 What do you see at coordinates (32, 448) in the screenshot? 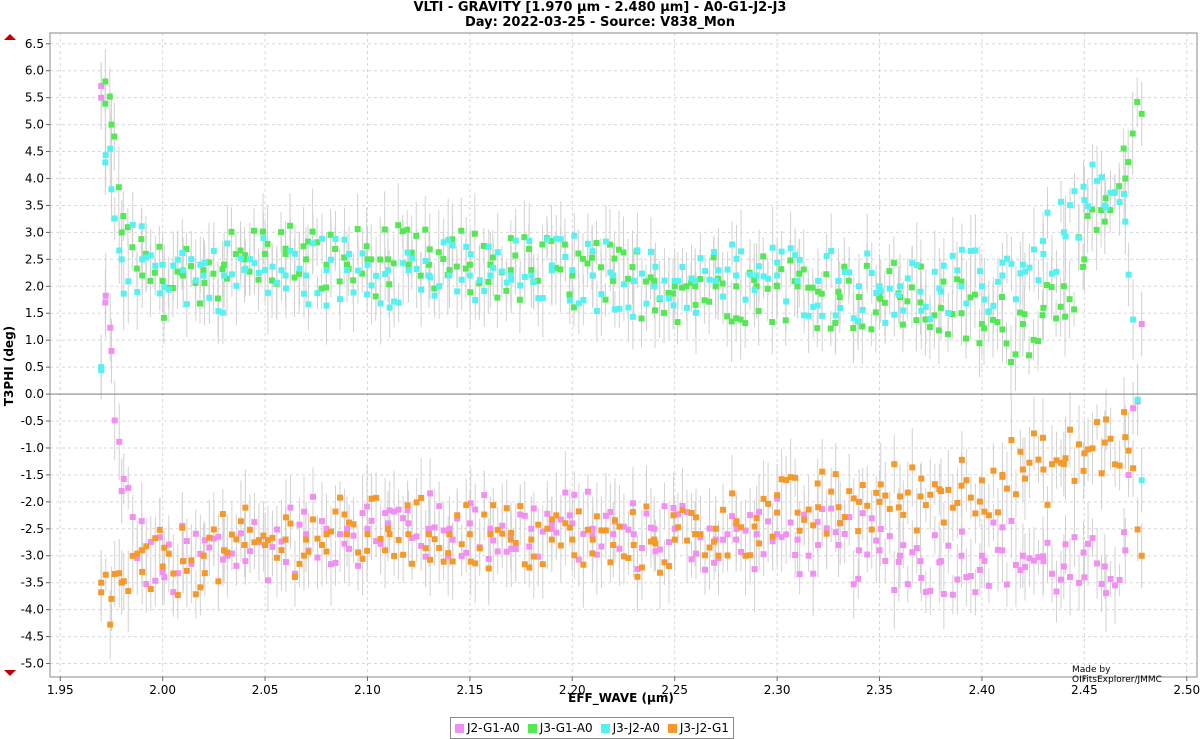
I see `y-tick-label: -1.0` at bounding box center [32, 448].